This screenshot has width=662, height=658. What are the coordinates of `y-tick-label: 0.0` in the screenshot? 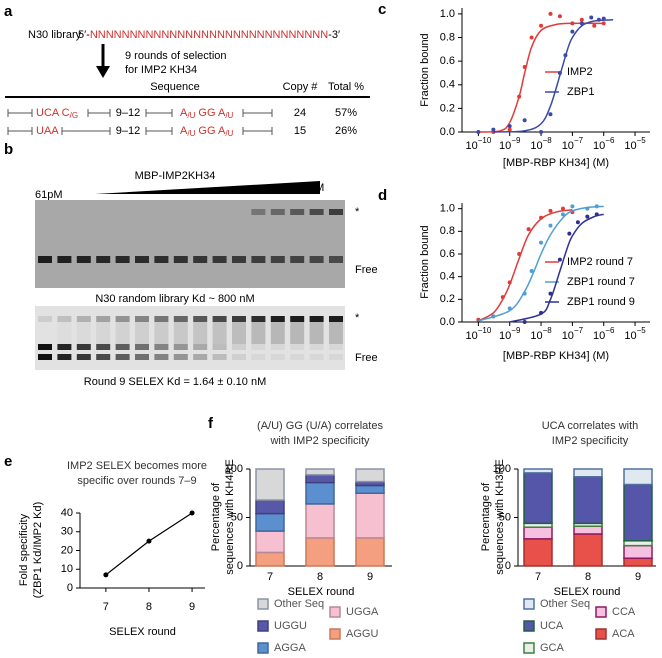 It's located at (447, 322).